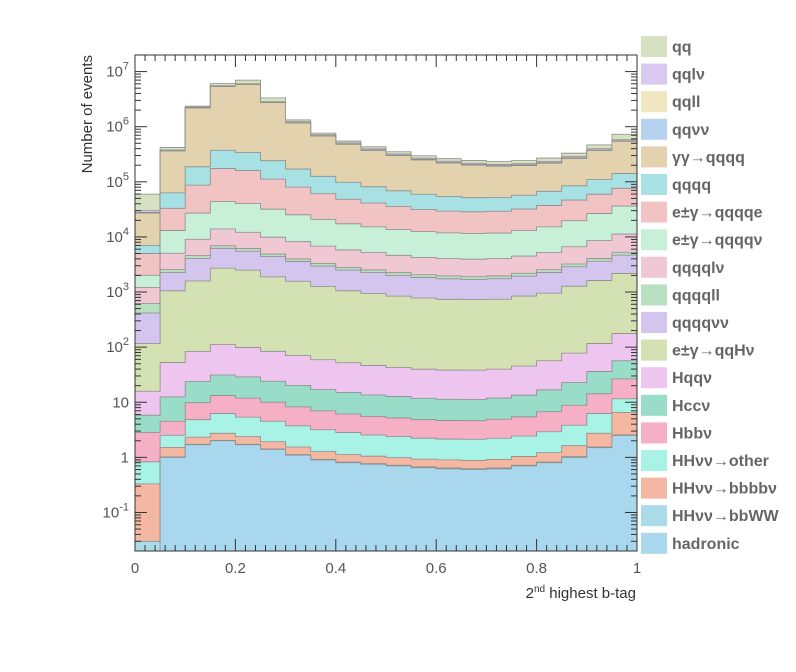 This screenshot has height=672, width=796. Describe the element at coordinates (126, 67) in the screenshot. I see `y-tick-exponent: 7` at that location.